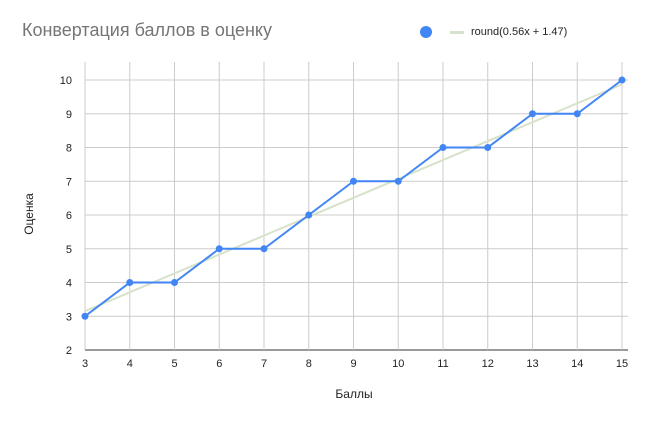  Describe the element at coordinates (353, 394) in the screenshot. I see `x-axis-title: Баллы` at that location.